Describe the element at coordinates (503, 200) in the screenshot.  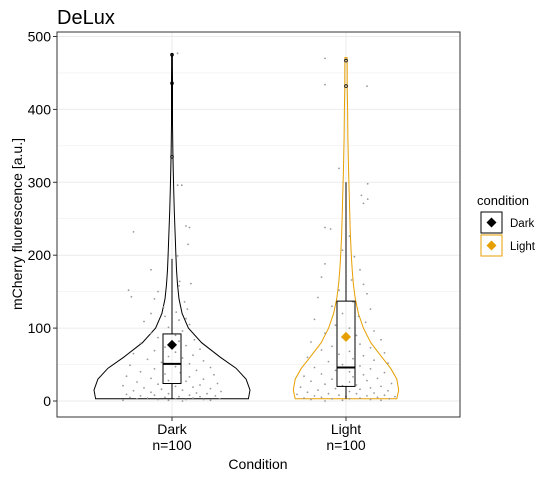
I see `legend-title: condition` at that location.